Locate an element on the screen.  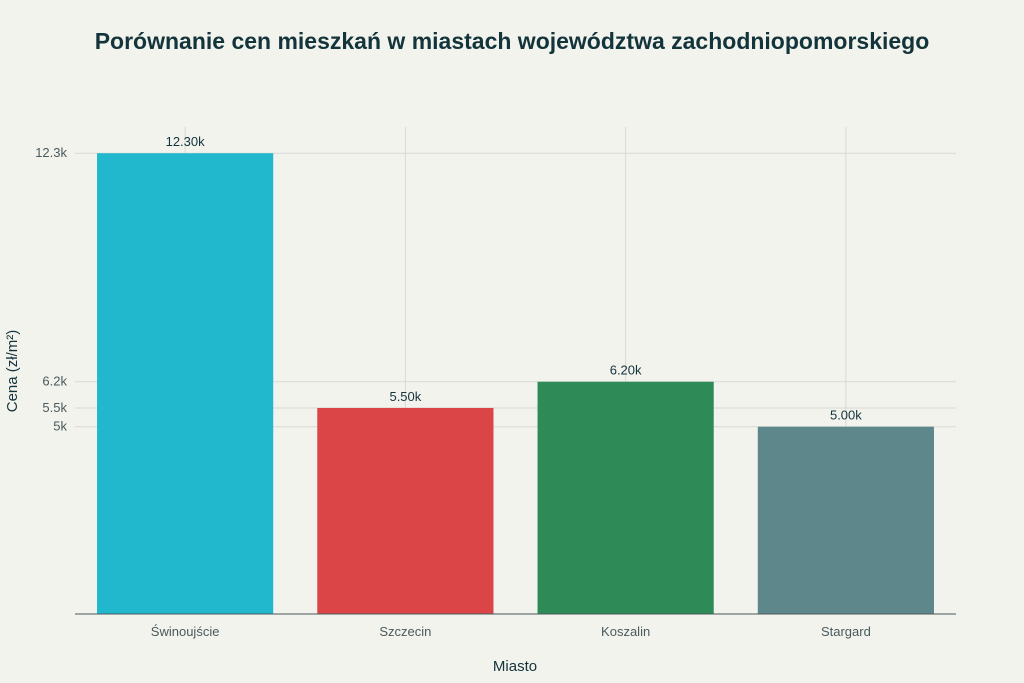
y-tick-label: 6.2k is located at coordinates (54, 381).